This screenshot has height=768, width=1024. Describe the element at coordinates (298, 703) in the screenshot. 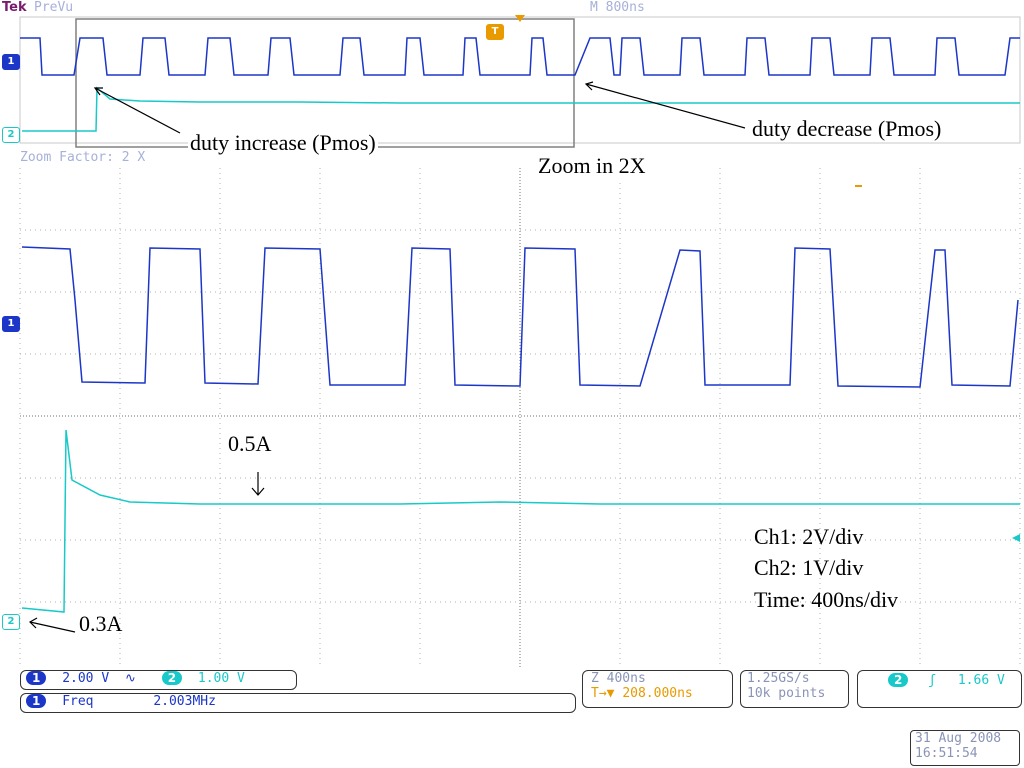

I see `measurement-readout: 1 Freq 2.003MHz` at that location.